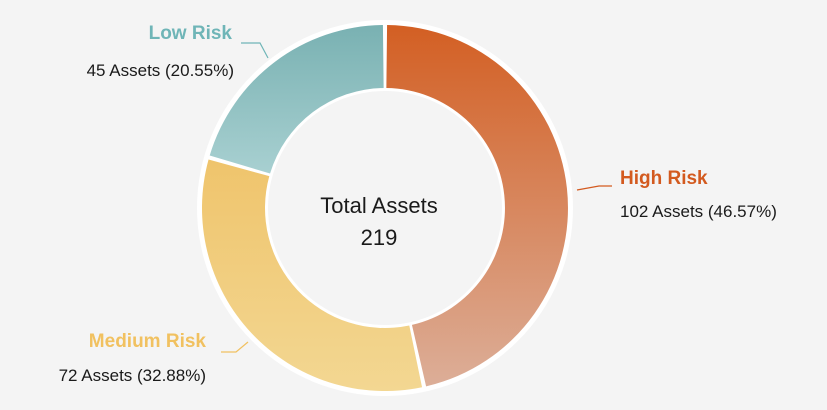 This screenshot has width=827, height=410. What do you see at coordinates (235, 347) in the screenshot?
I see `leader-line-medium-risk` at bounding box center [235, 347].